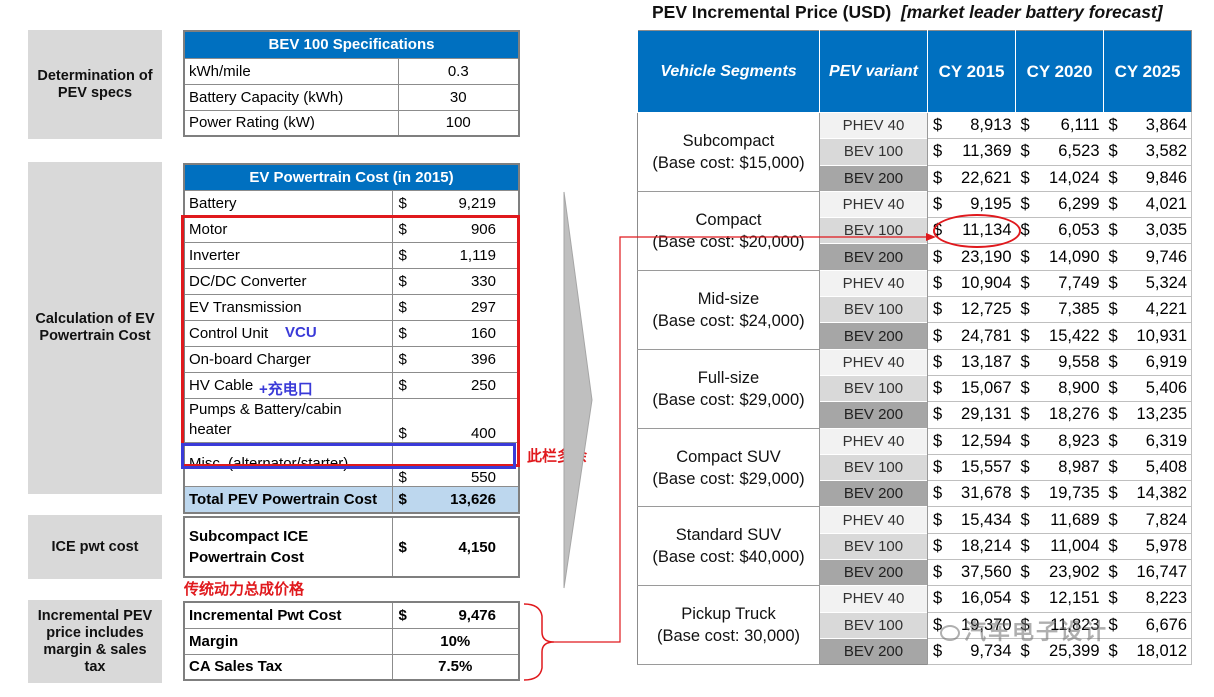 The image size is (1214, 697). I want to click on cost-row: Inverter $1,119, so click(351, 255).